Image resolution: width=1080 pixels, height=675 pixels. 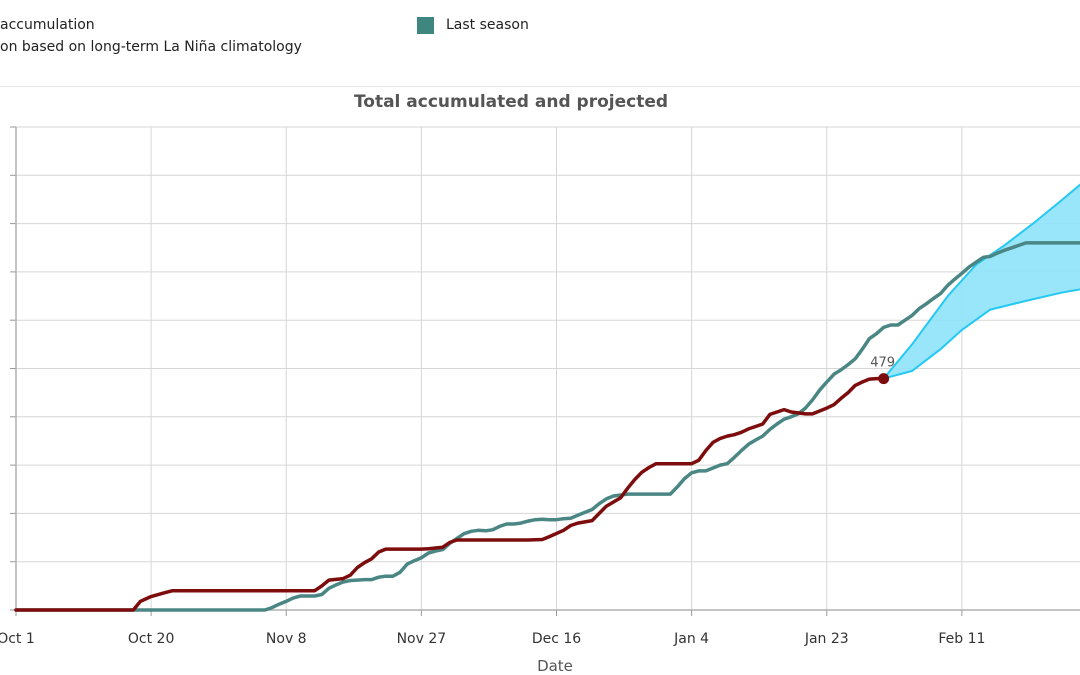 What do you see at coordinates (540, 86) in the screenshot?
I see `legend-divider` at bounding box center [540, 86].